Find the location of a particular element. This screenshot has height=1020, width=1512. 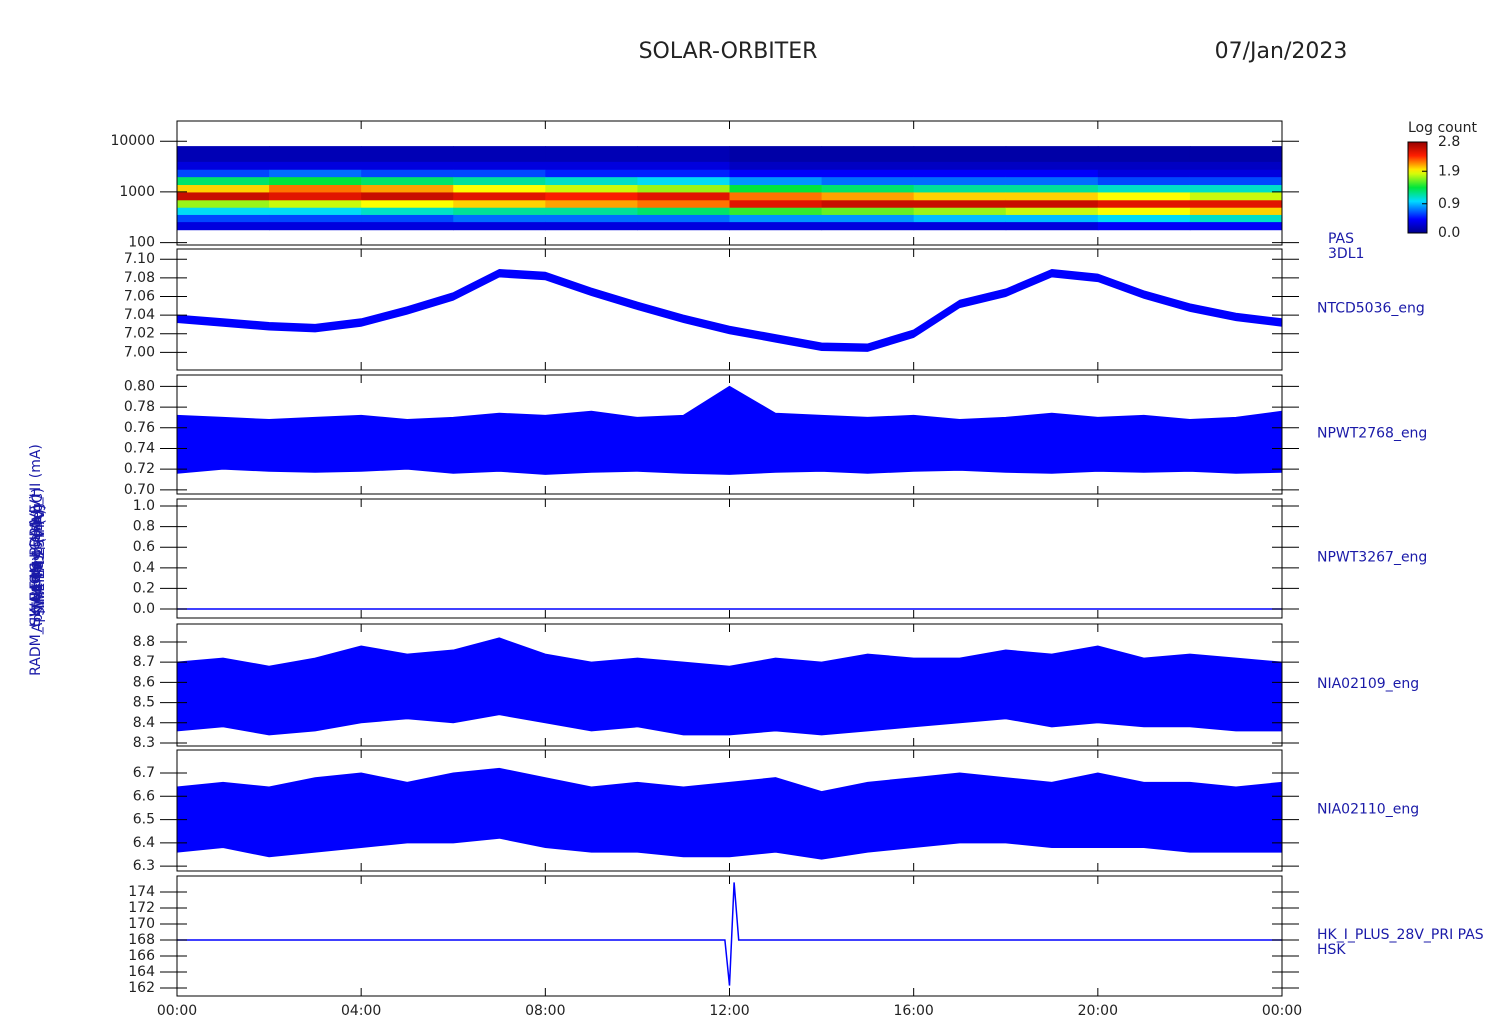

y-tick-label: 0.6 is located at coordinates (144, 547).